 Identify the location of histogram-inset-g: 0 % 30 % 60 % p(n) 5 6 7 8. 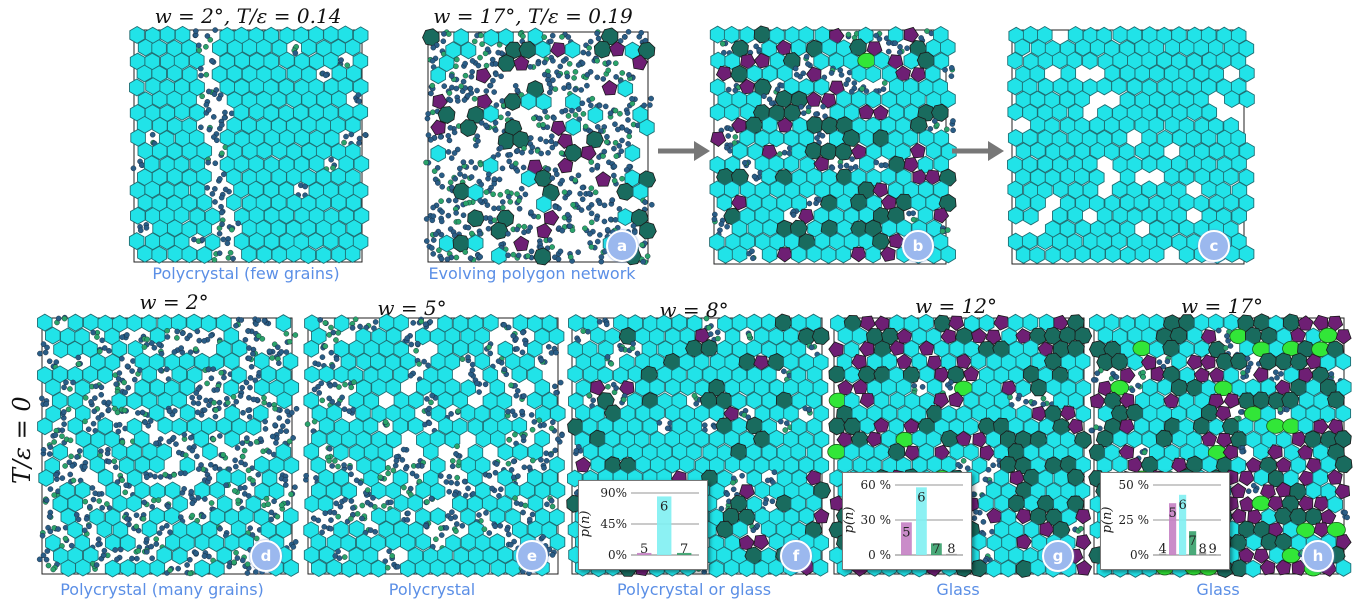
(907, 521).